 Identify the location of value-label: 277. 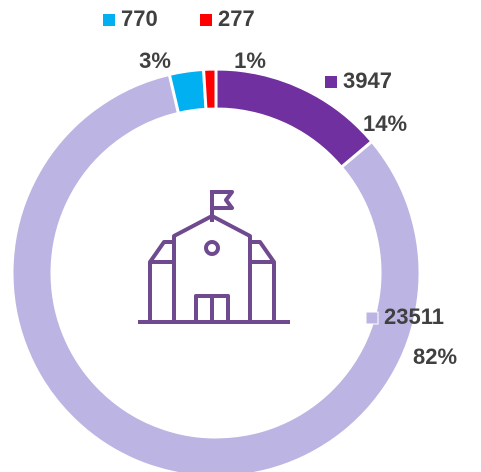
(236, 18).